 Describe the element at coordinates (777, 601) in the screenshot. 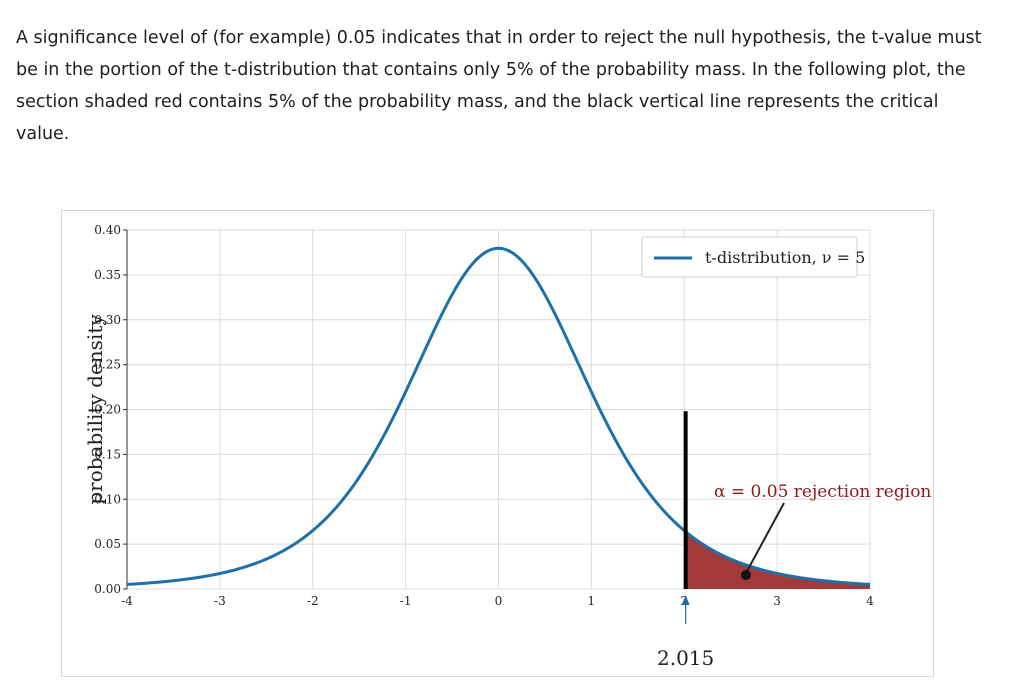

I see `x-tick-label: 3` at that location.